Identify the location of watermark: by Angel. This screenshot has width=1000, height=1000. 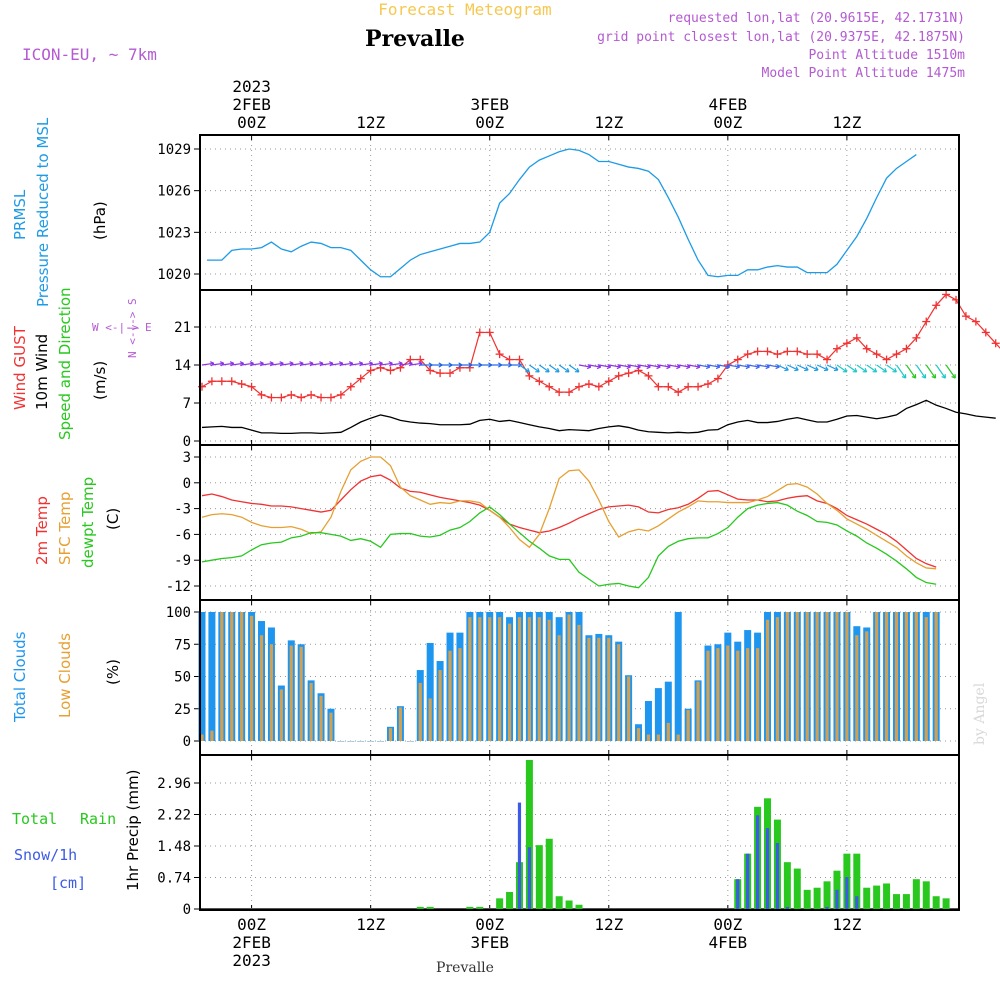
(980, 713).